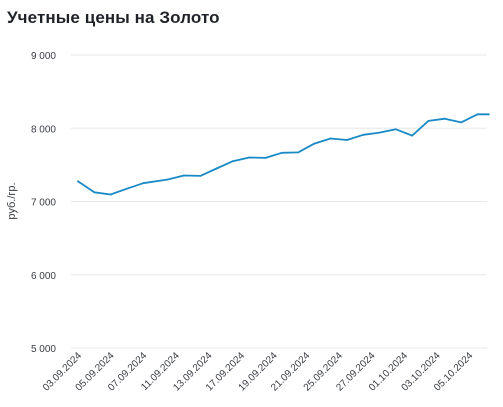 This screenshot has height=407, width=503. I want to click on y-axis-label: руб./гр., so click(12, 200).